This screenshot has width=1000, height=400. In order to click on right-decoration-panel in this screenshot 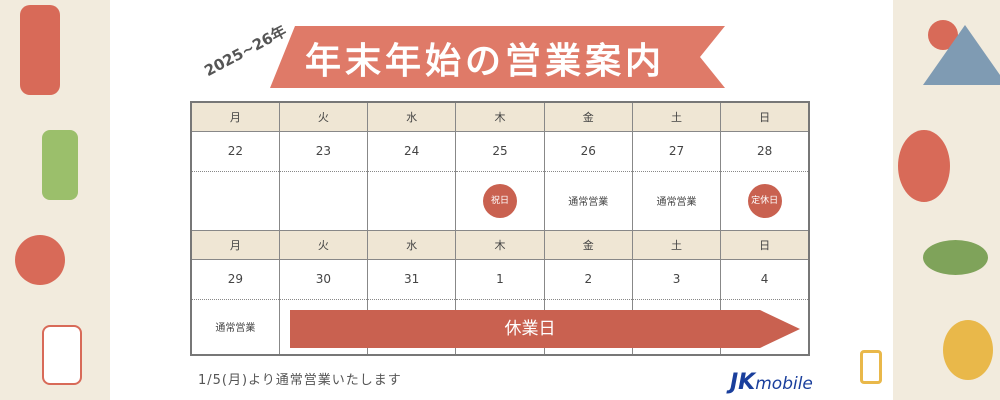, I will do `click(946, 200)`.